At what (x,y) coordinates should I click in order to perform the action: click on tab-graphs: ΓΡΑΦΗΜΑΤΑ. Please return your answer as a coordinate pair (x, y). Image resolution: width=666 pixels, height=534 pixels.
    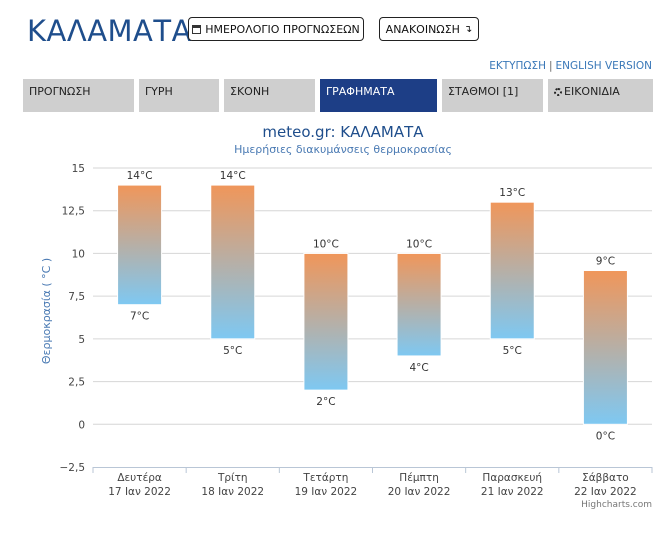
    Looking at the image, I should click on (378, 95).